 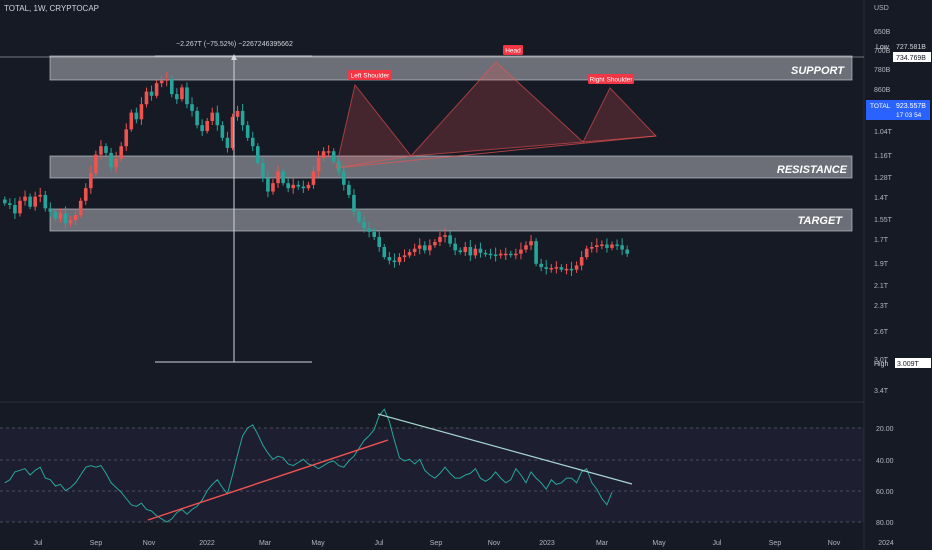 I want to click on pattern-label-head: Head, so click(x=513, y=51).